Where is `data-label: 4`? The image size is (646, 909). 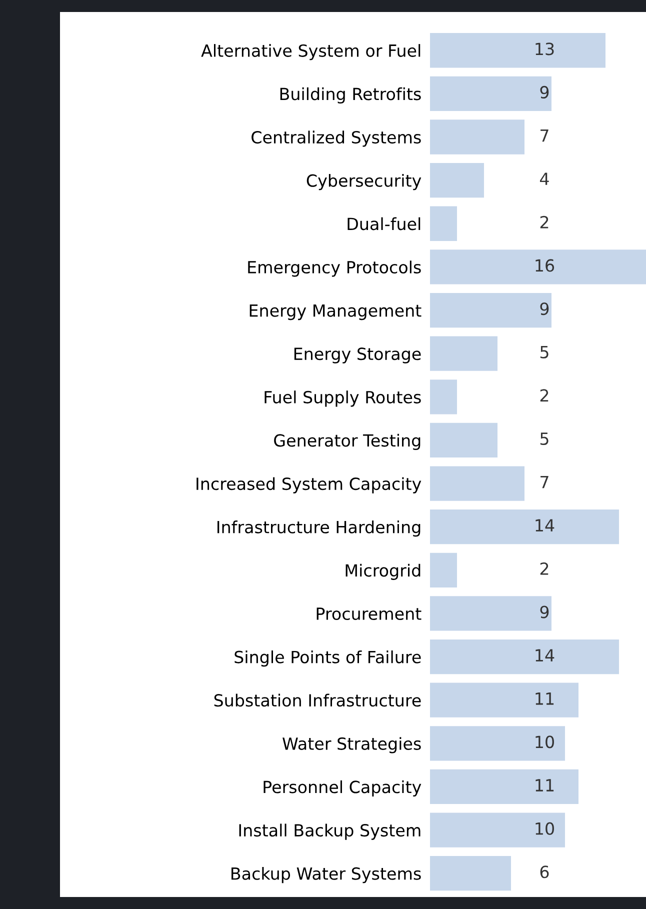
data-label: 4 is located at coordinates (544, 178).